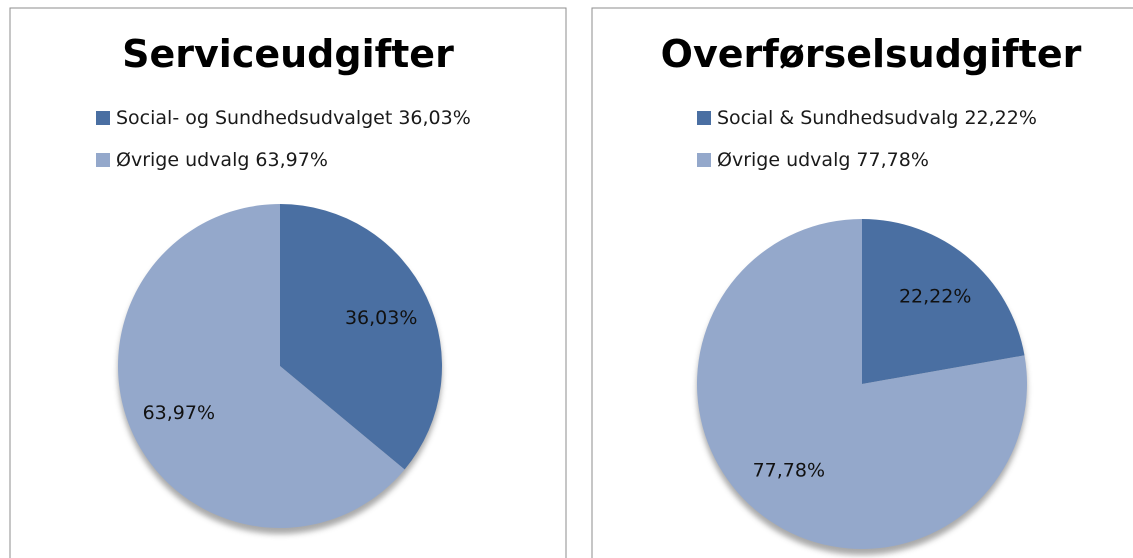 The image size is (1133, 558). What do you see at coordinates (288, 54) in the screenshot?
I see `chart-title: Serviceudgifter` at bounding box center [288, 54].